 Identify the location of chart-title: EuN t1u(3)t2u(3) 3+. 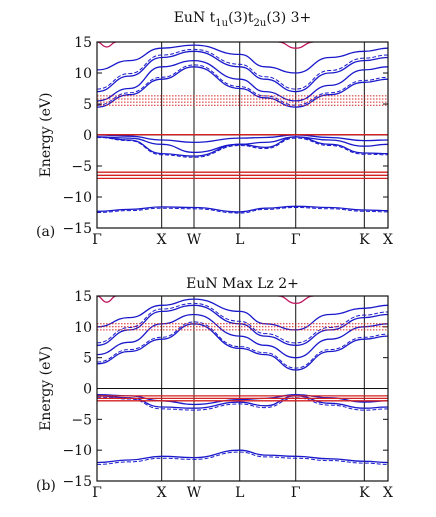
(243, 19).